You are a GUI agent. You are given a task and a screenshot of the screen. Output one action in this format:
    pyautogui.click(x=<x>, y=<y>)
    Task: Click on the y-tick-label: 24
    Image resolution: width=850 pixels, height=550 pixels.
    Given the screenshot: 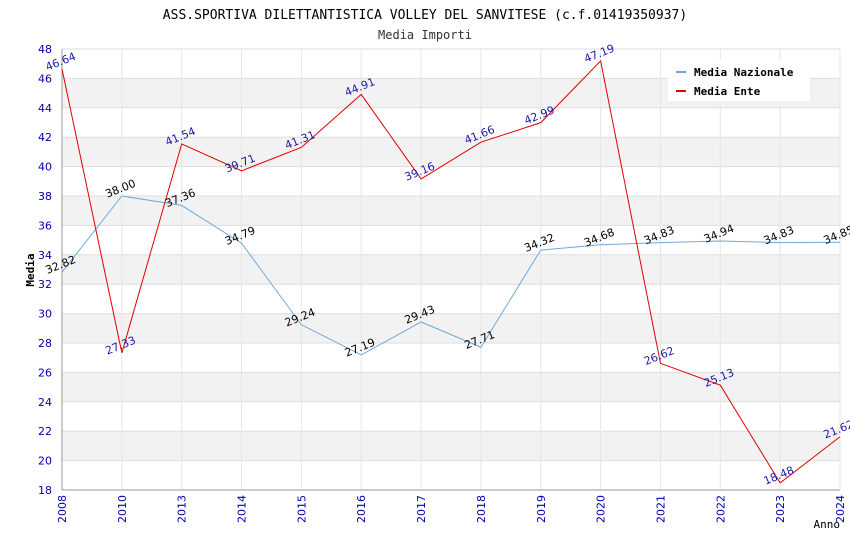 What is the action you would take?
    pyautogui.click(x=45, y=402)
    